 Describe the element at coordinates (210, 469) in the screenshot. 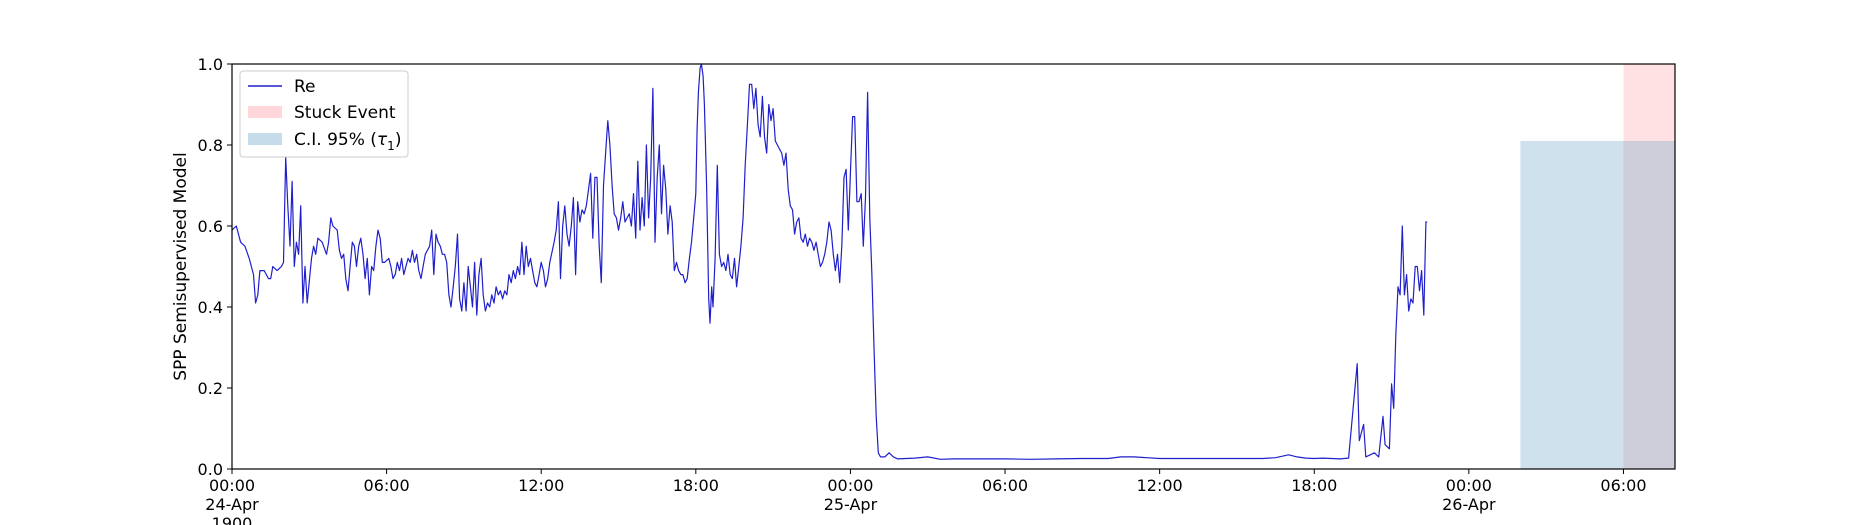

I see `y-tick-label: 0.0` at that location.